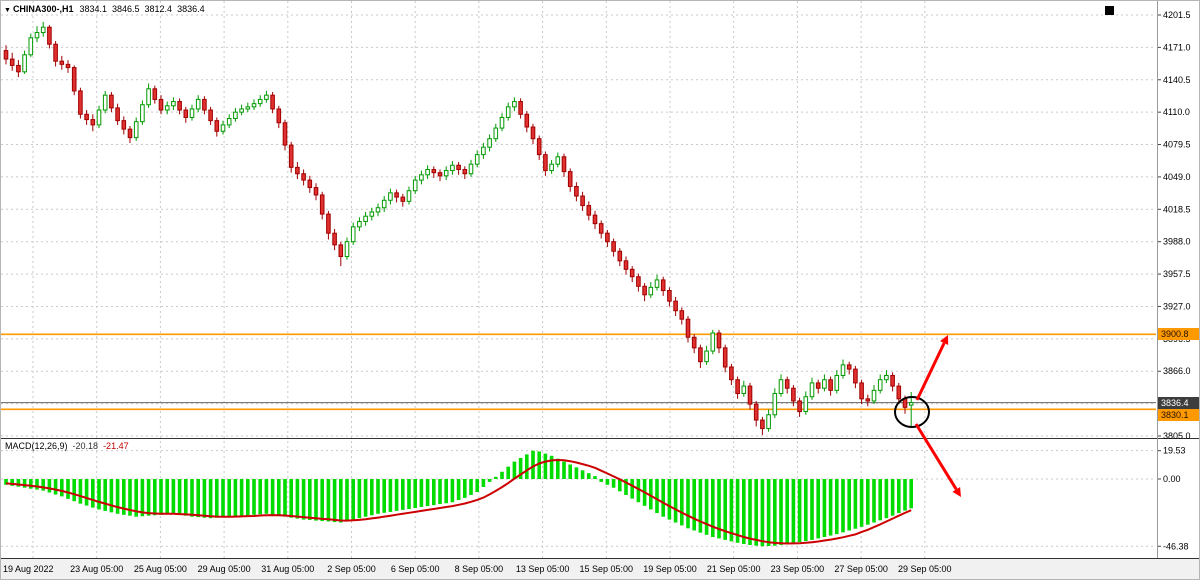  I want to click on price-axis-label: 3866.0, so click(1177, 371).